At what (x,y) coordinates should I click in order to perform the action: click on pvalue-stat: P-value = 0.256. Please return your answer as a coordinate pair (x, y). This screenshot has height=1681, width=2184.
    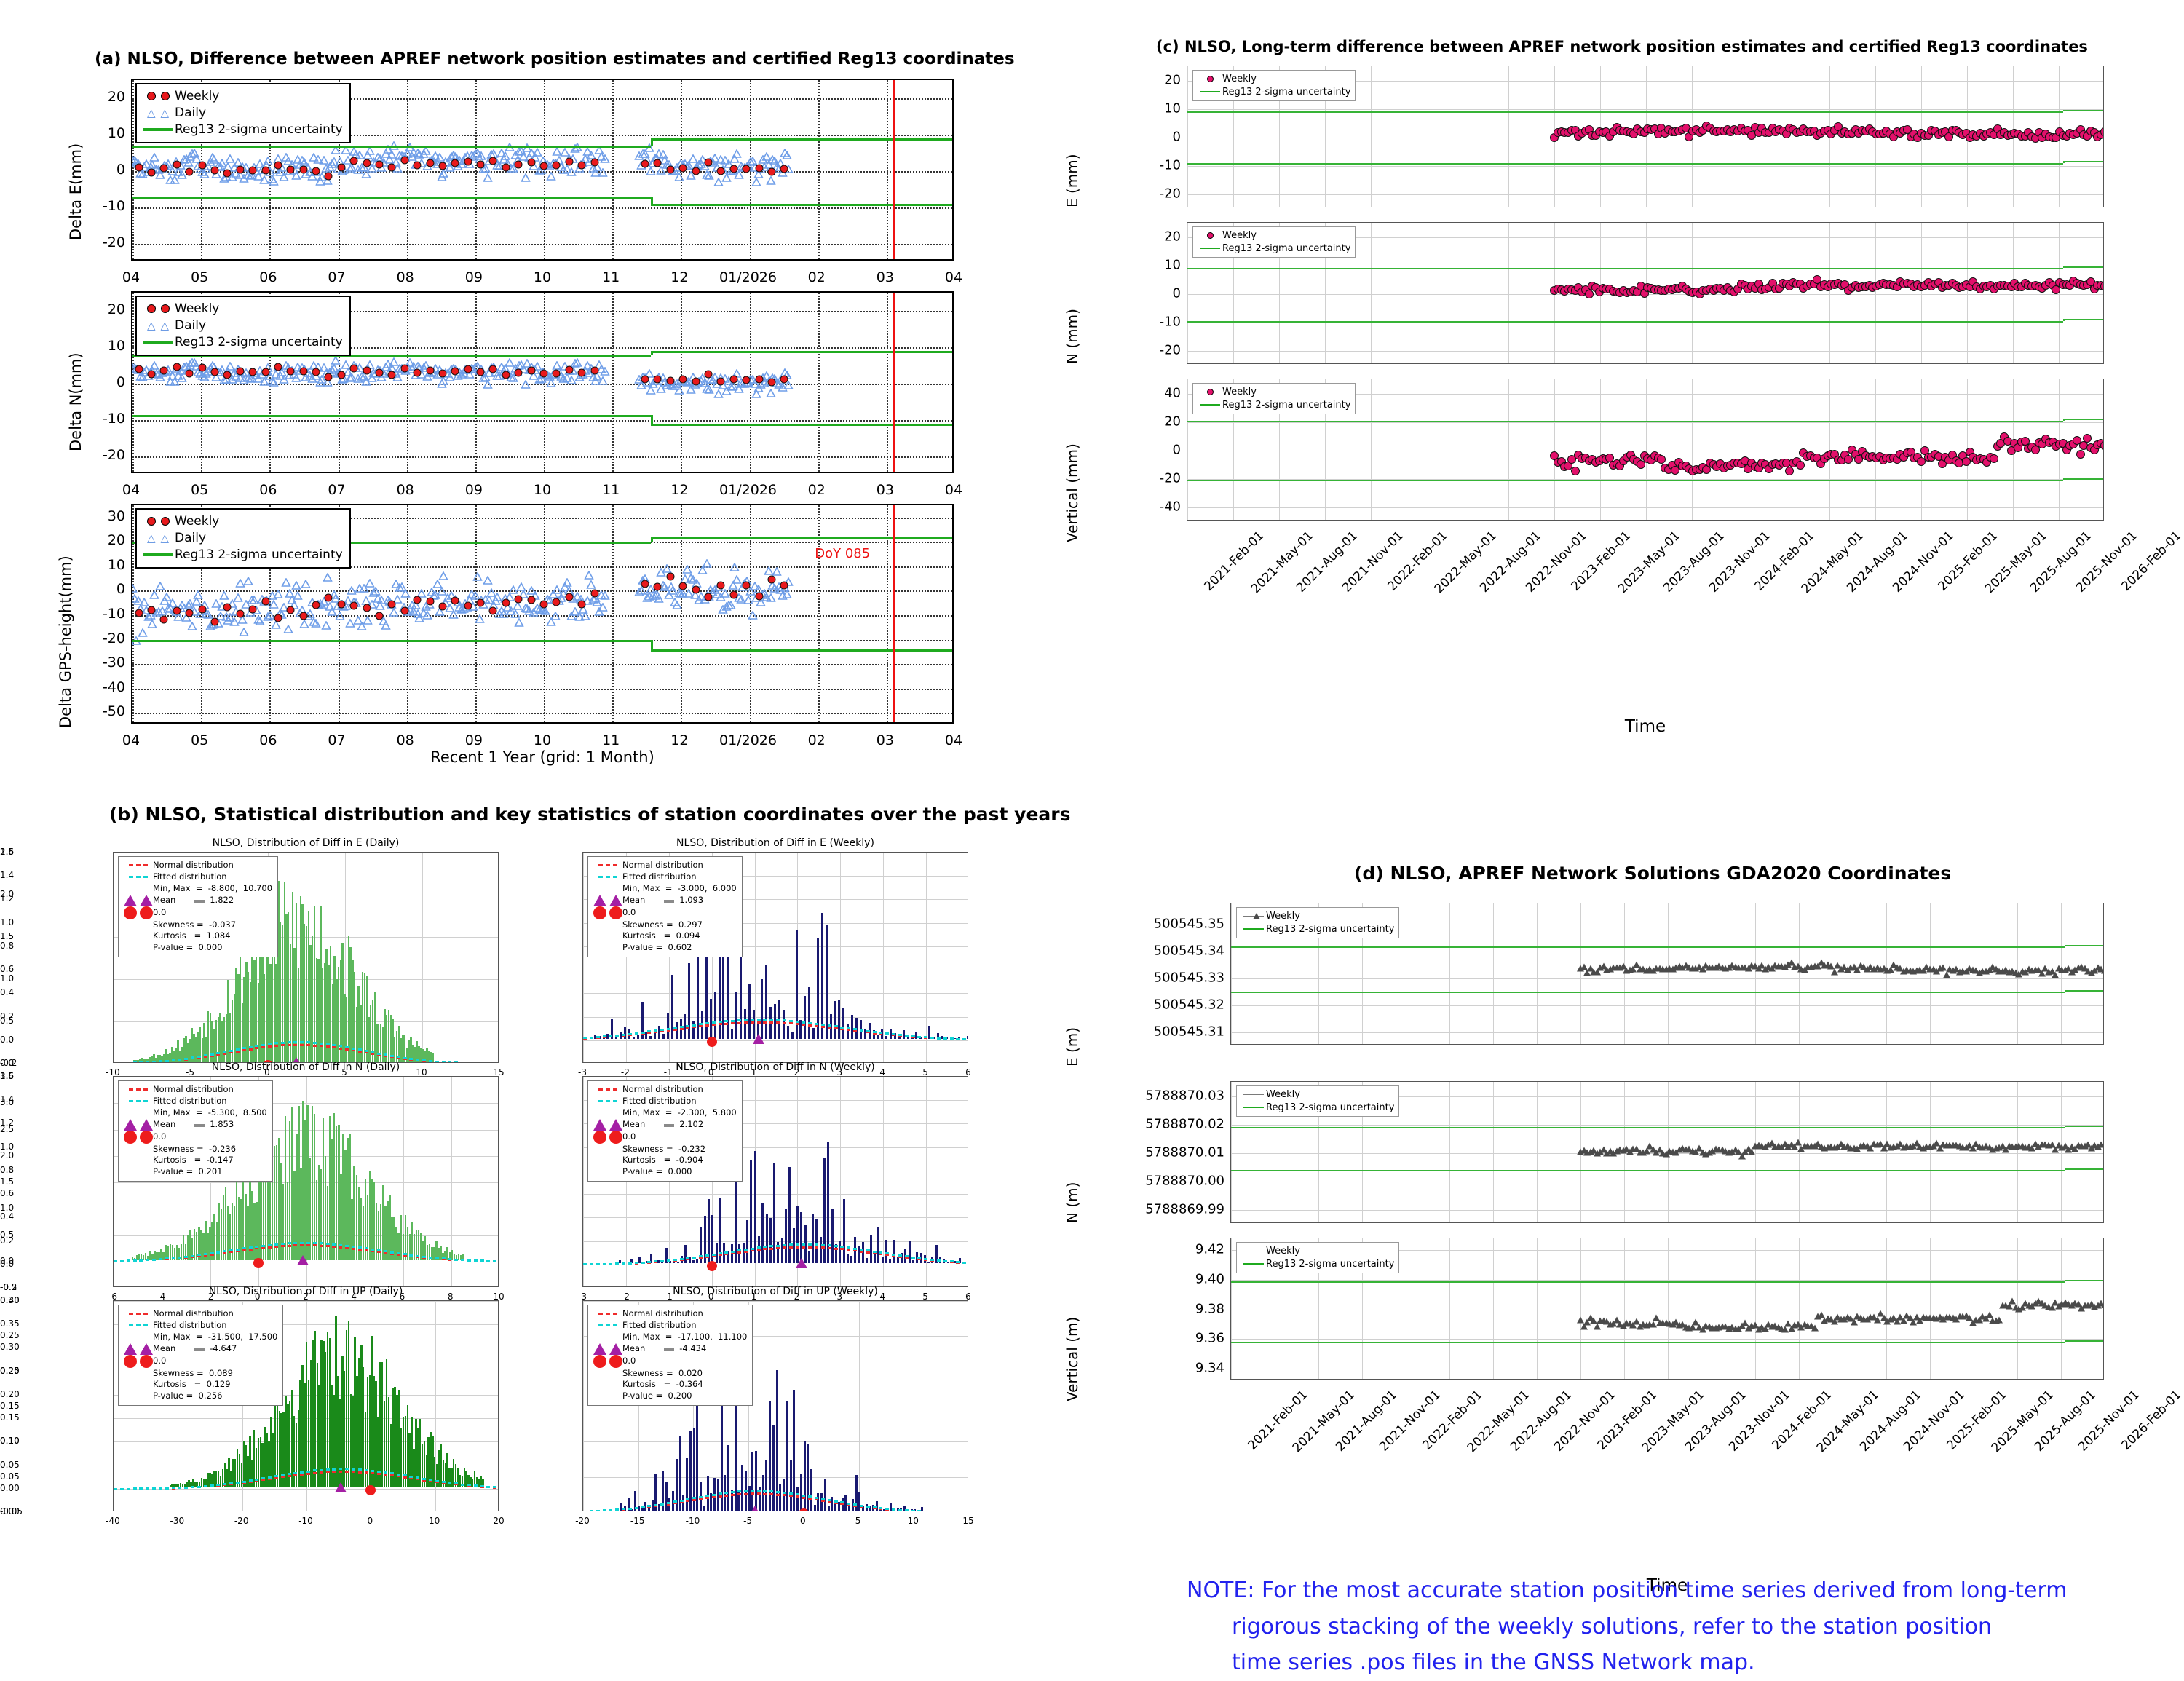
    Looking at the image, I should click on (201, 1397).